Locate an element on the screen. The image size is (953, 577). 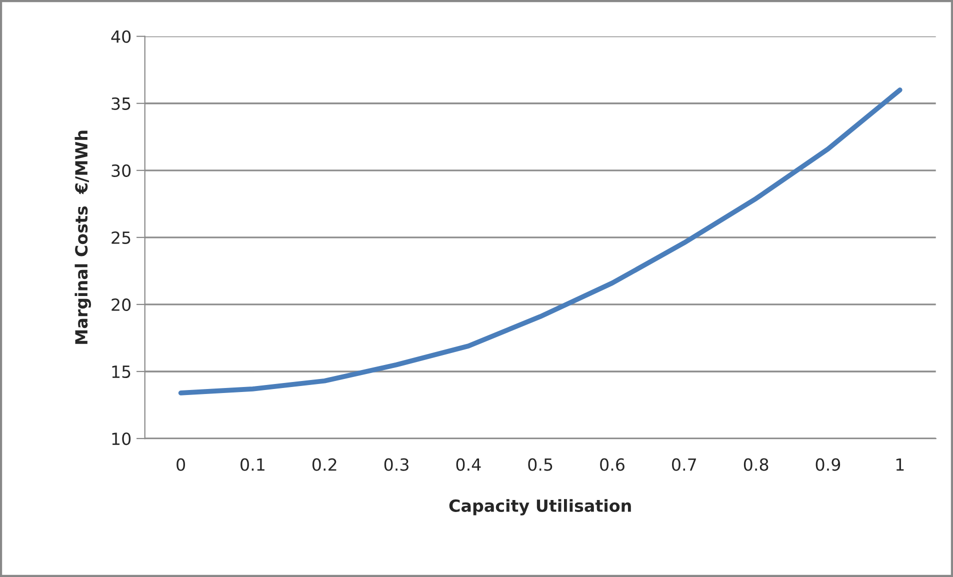
x-tick-label: 0.2 is located at coordinates (324, 464).